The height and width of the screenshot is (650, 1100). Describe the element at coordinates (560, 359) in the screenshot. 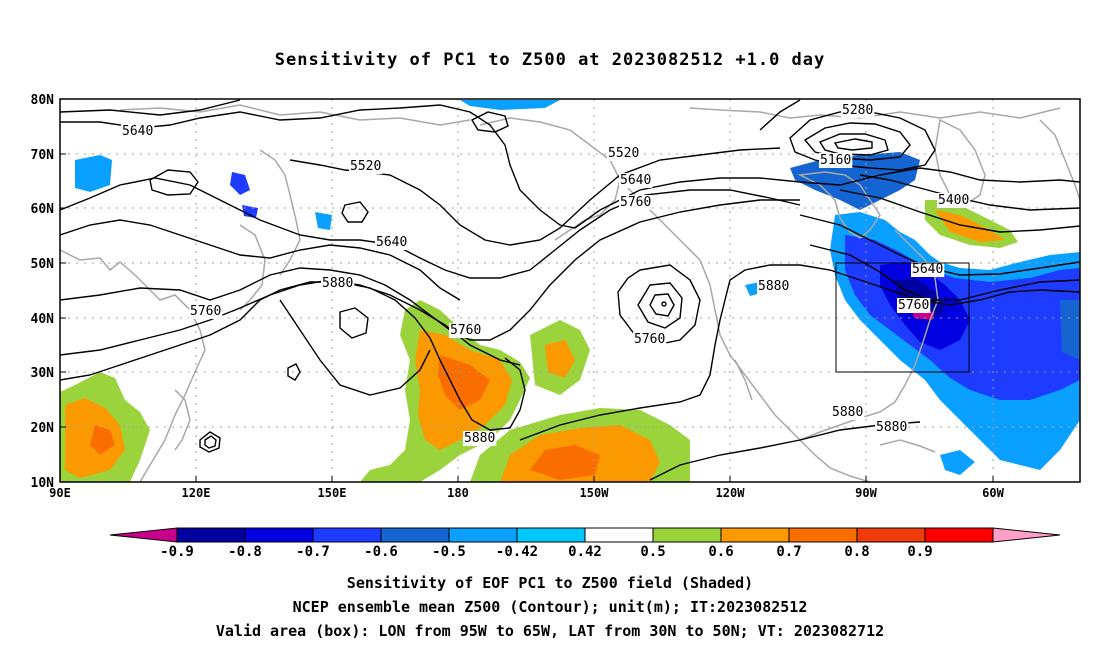

I see `positive-core-central-pacific-north` at that location.